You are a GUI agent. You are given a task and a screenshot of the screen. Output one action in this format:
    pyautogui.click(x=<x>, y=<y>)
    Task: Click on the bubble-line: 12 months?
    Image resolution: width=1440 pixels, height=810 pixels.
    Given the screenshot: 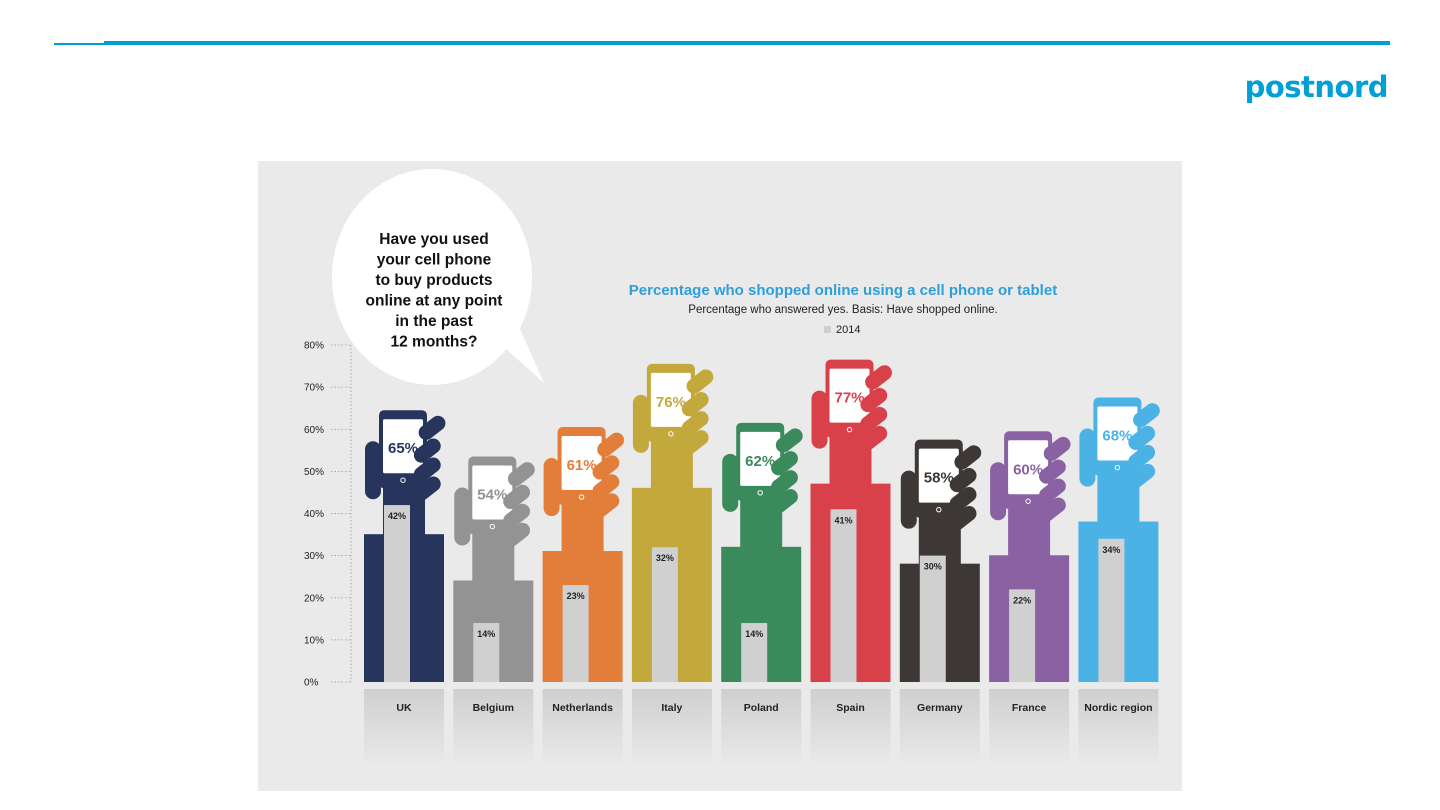 What is the action you would take?
    pyautogui.click(x=434, y=342)
    